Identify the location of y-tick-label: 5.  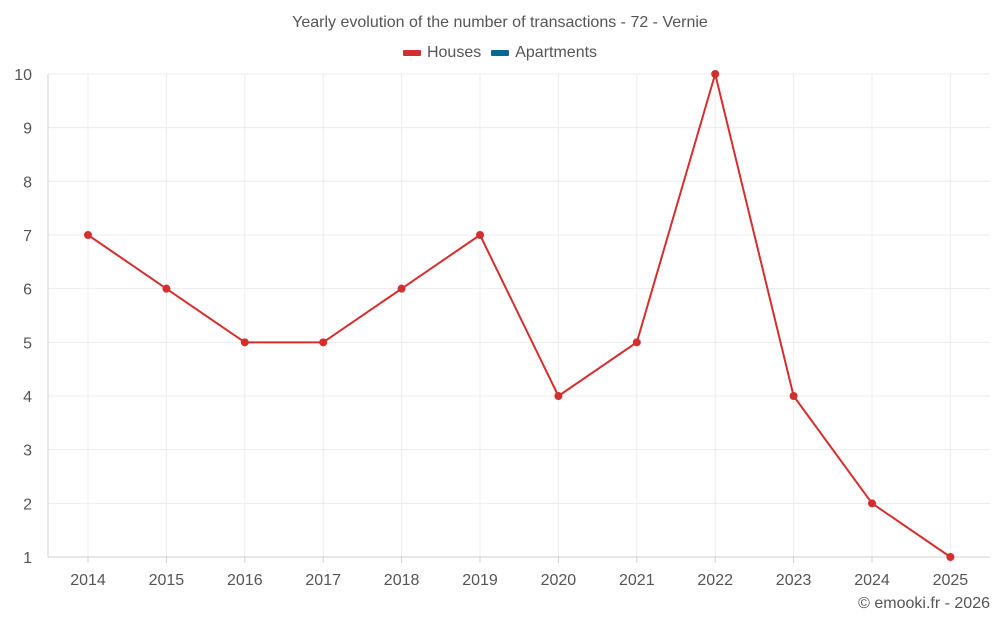
(27, 343).